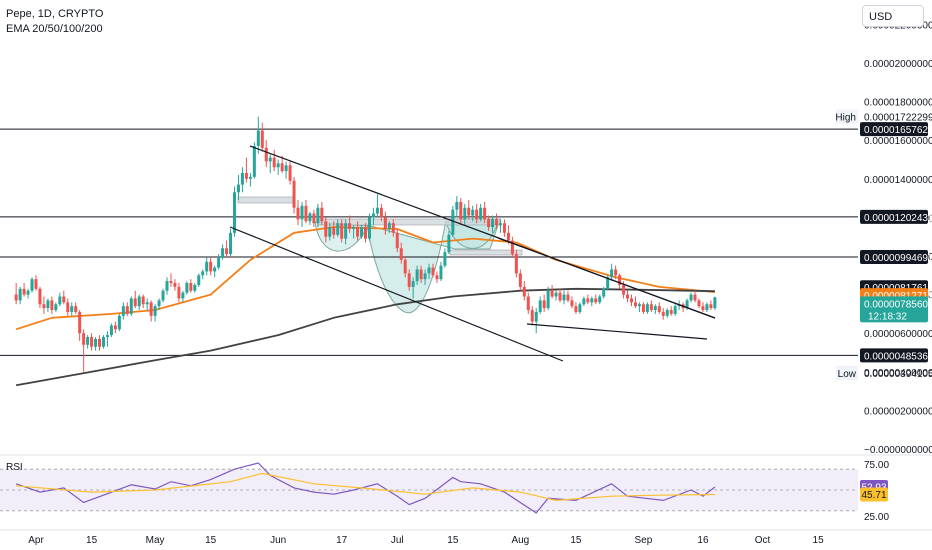 The image size is (932, 550). I want to click on rsi-tick-label: 75.00, so click(876, 465).